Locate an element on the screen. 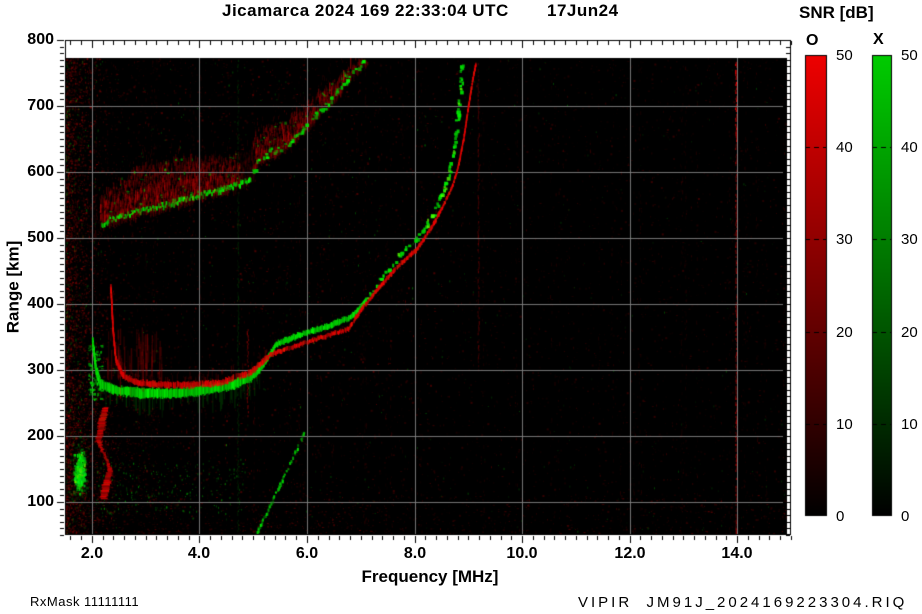 The image size is (922, 614). x-tick-label: 12.0 is located at coordinates (630, 553).